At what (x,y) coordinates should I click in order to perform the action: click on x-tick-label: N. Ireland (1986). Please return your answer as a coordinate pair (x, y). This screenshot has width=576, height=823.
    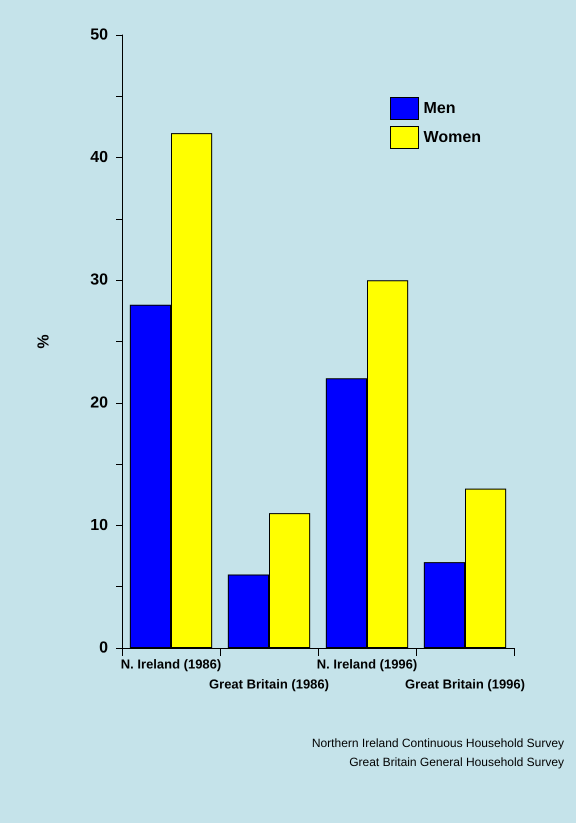
    Looking at the image, I should click on (171, 664).